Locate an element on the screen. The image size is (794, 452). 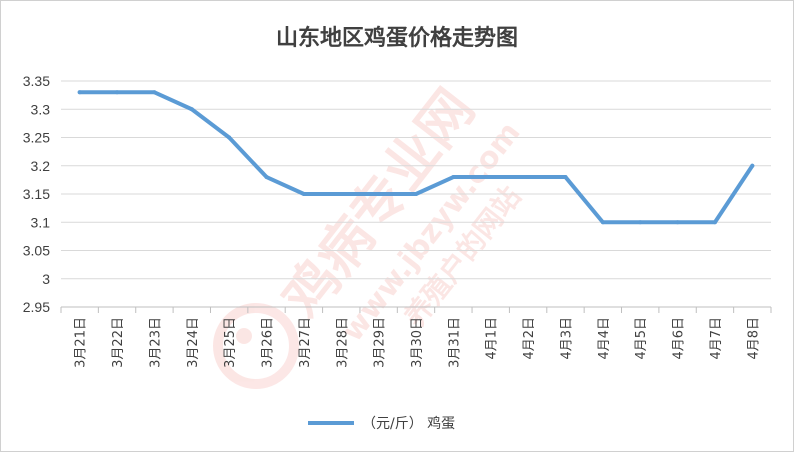
x-tick-label: 4月5日 is located at coordinates (641, 338).